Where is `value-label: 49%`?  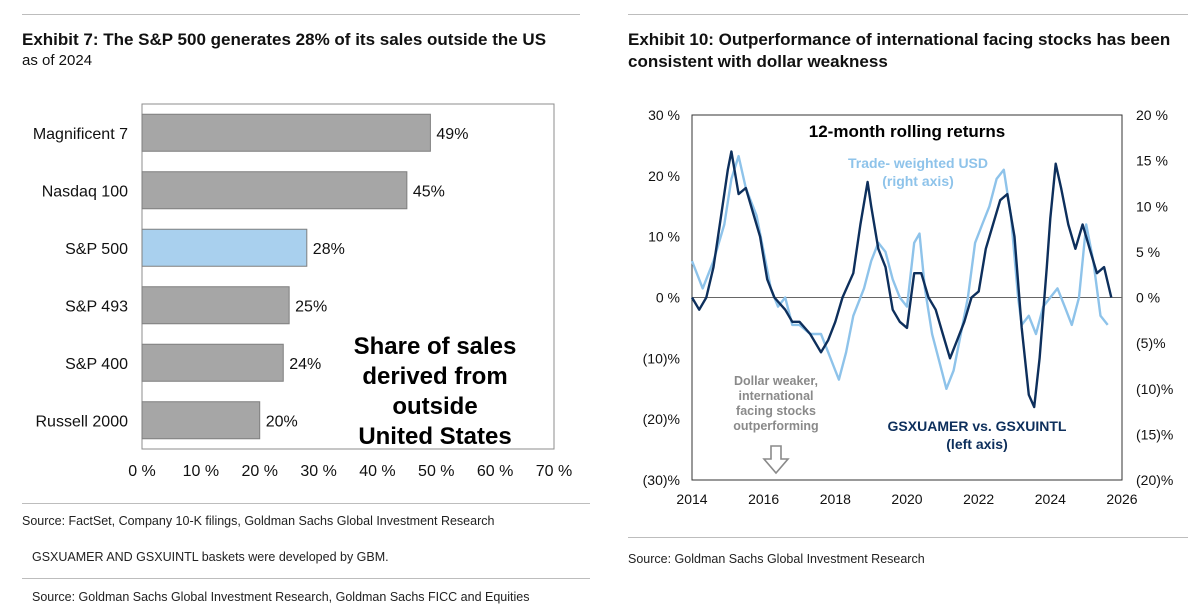 value-label: 49% is located at coordinates (452, 134).